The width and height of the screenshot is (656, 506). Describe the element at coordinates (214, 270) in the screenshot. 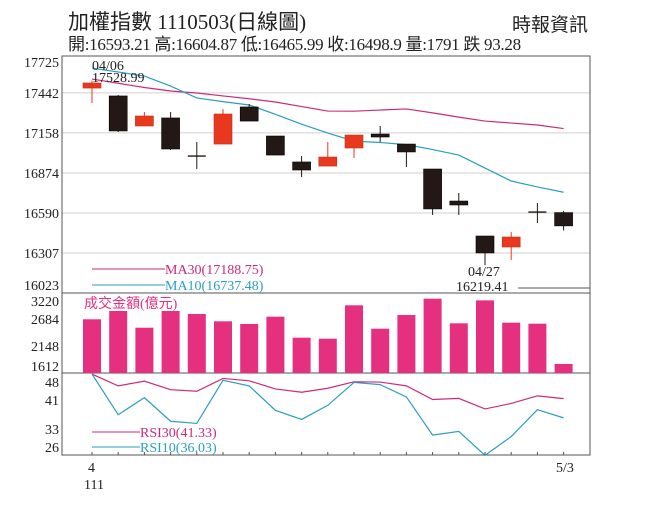

I see `legend-ma30-label: MA30(17188.75)` at that location.